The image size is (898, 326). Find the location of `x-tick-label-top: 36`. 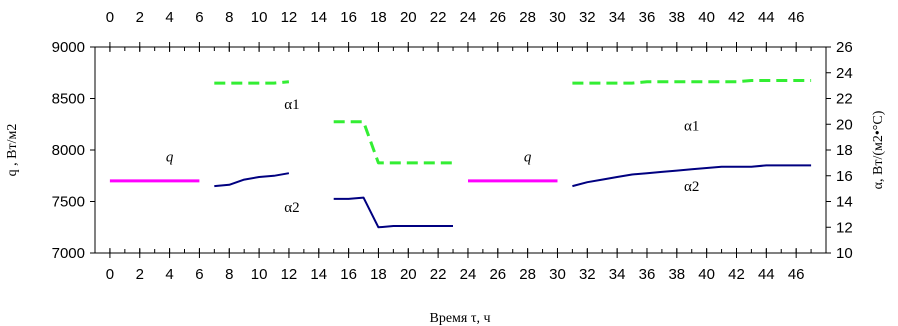

x-tick-label-top: 36 is located at coordinates (647, 17).